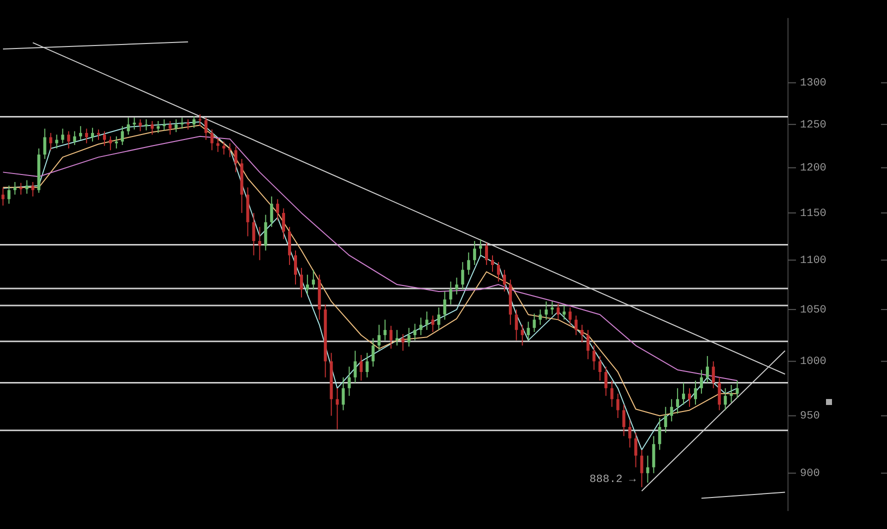 Image resolution: width=887 pixels, height=529 pixels. What do you see at coordinates (813, 125) in the screenshot?
I see `y-tick-label: 1250` at bounding box center [813, 125].